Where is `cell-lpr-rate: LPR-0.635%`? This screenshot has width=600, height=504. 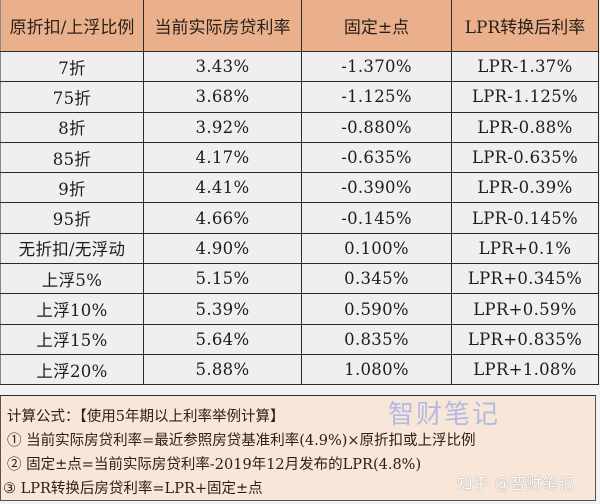 cell-lpr-rate: LPR-0.635% is located at coordinates (525, 157).